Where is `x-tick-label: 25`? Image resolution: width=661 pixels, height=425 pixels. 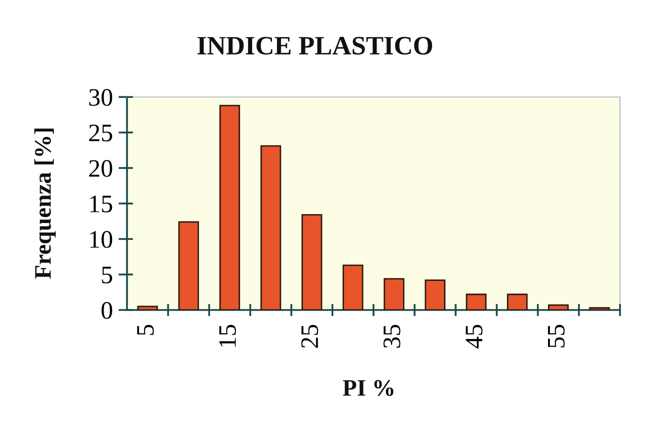
x-tick-label: 25 is located at coordinates (309, 336).